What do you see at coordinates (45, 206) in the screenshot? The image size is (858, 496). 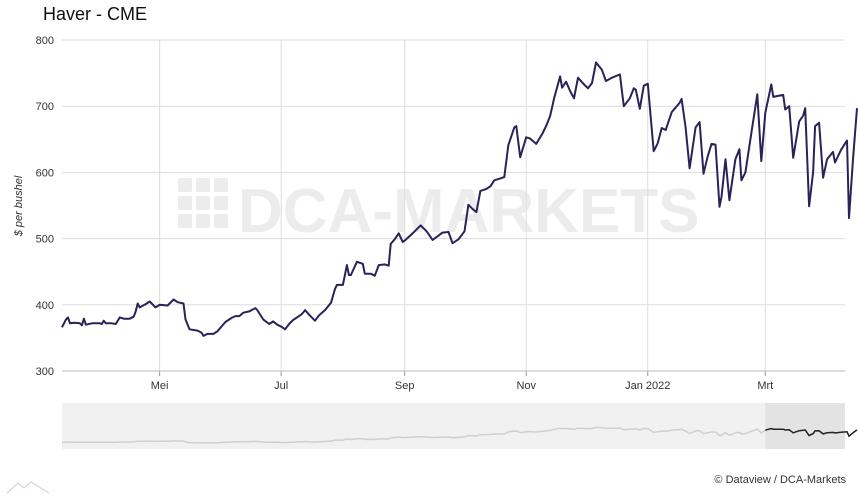 I see `y-axis: 300 400 500 600 700 800` at bounding box center [45, 206].